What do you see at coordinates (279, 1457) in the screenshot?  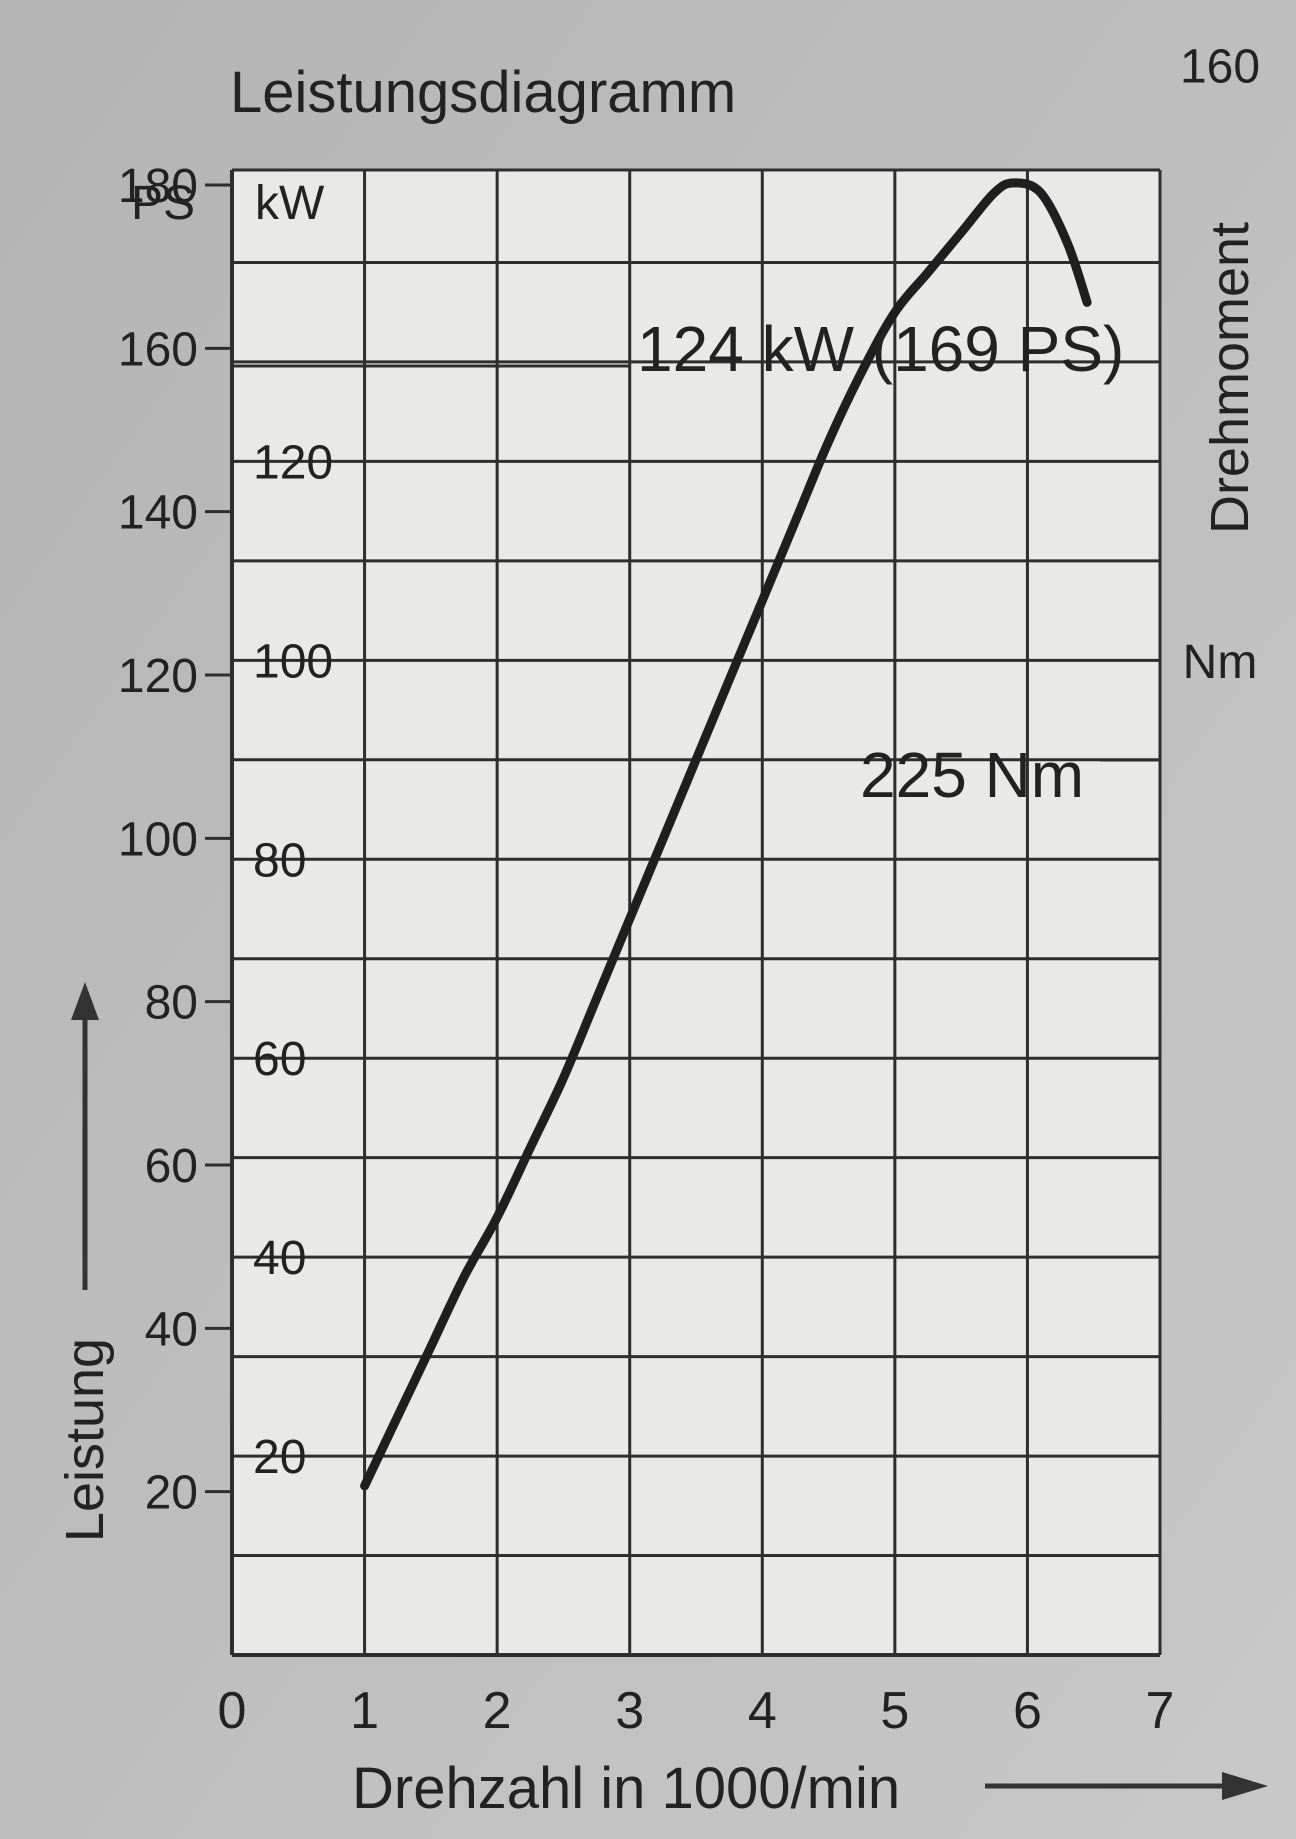 I see `kw-tick-label: 20` at bounding box center [279, 1457].